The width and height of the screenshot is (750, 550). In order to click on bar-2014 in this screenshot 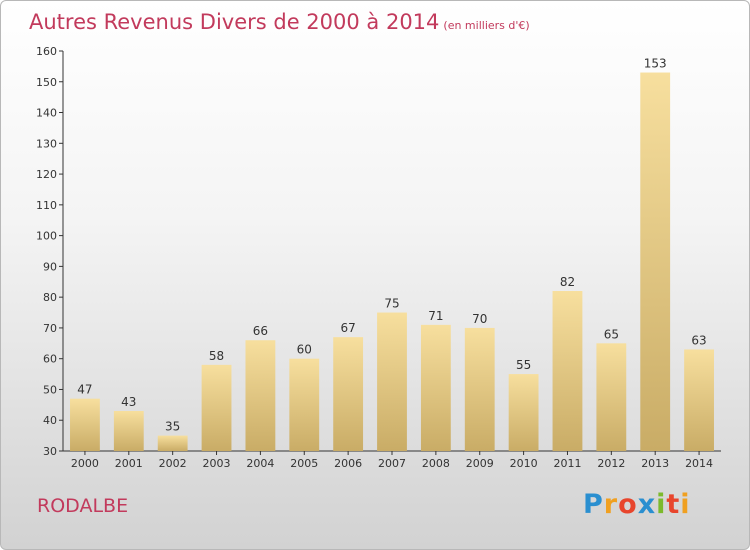, I will do `click(699, 400)`.